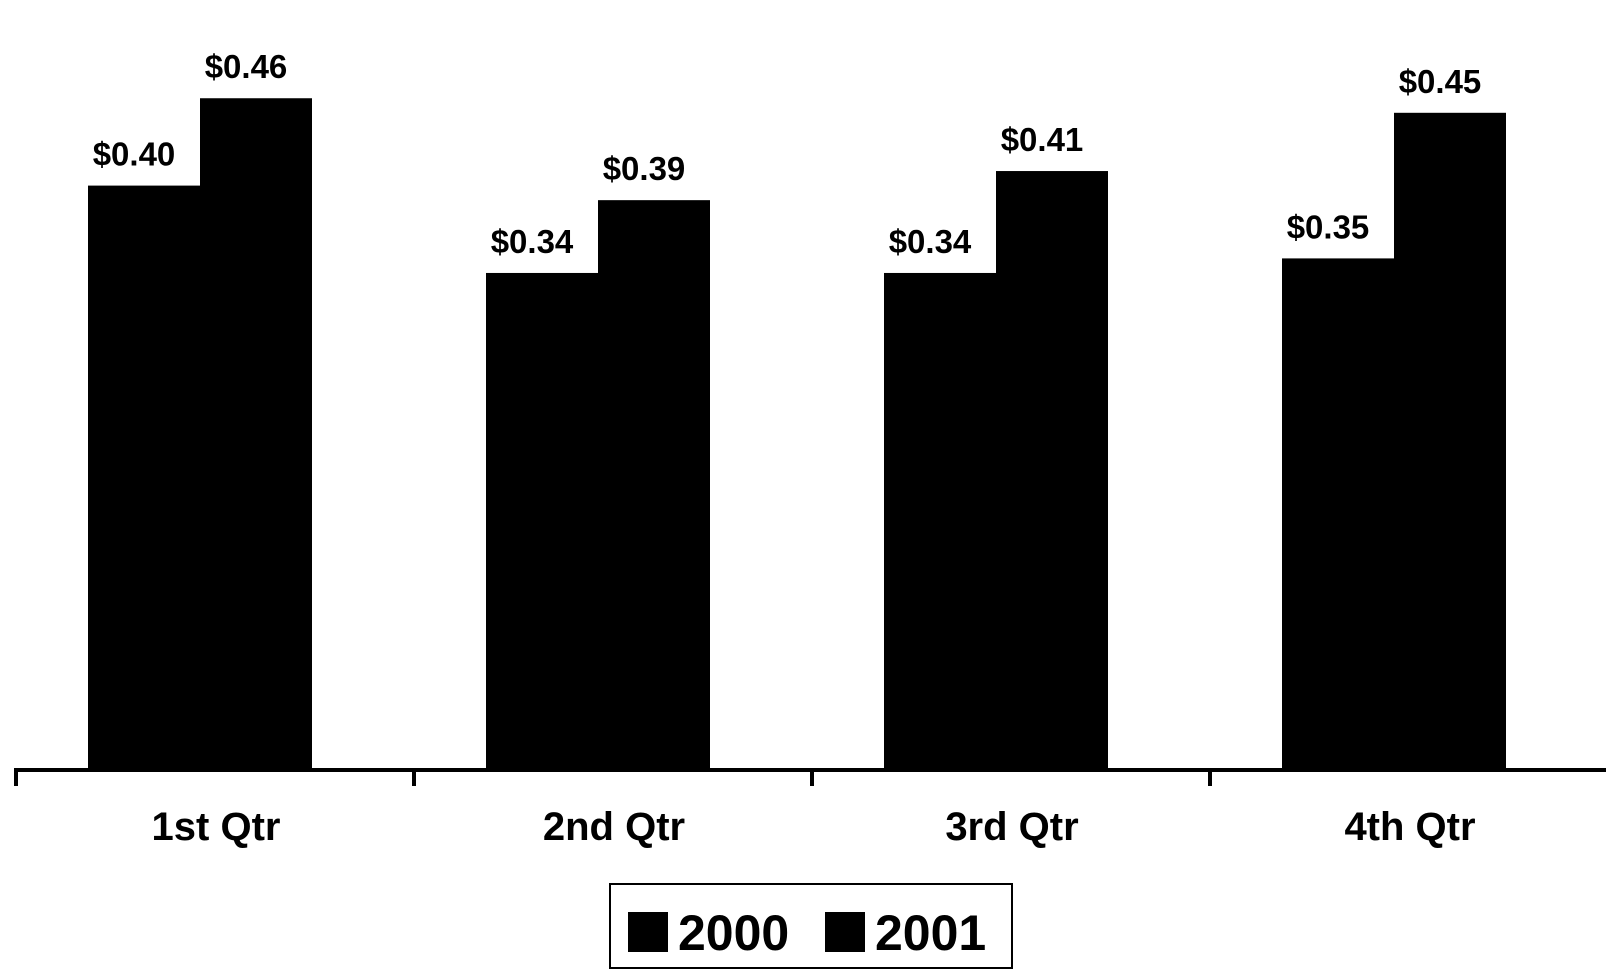 The width and height of the screenshot is (1606, 977). What do you see at coordinates (644, 168) in the screenshot?
I see `data-label-2001-q2: $0.39` at bounding box center [644, 168].